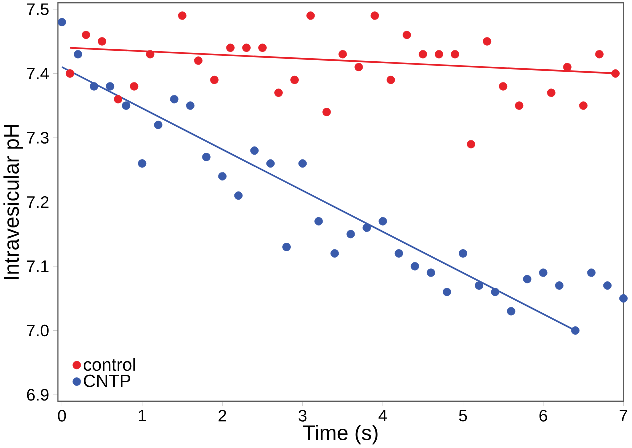 This screenshot has height=448, width=632. I want to click on x-tick-label: 2, so click(222, 416).